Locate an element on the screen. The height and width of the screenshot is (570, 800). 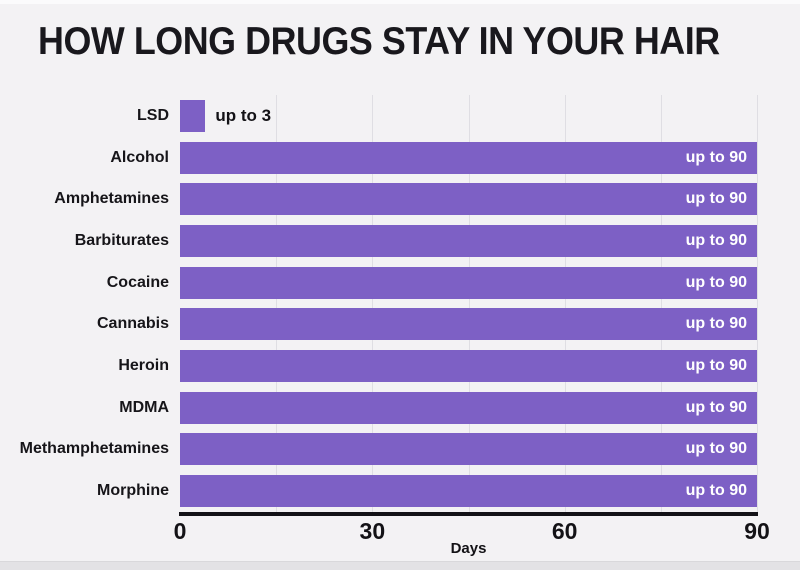
bar: up to 3 is located at coordinates (225, 115).